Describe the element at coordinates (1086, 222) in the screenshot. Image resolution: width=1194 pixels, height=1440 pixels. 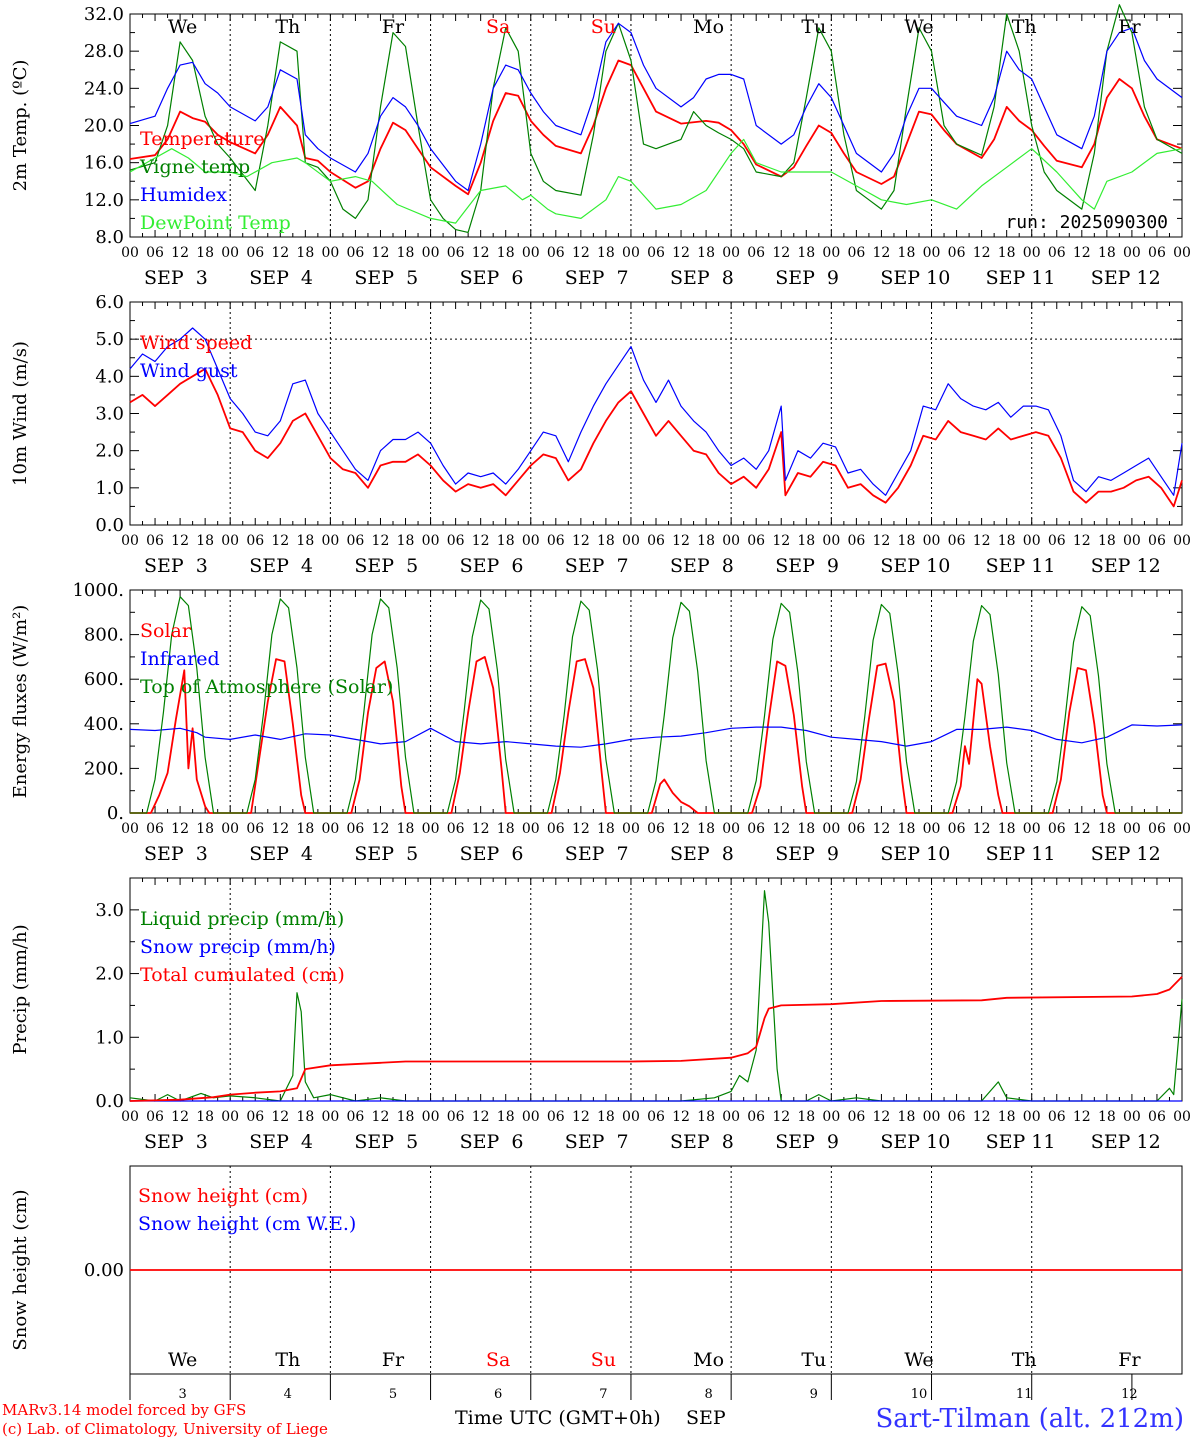
I see `run-annotation: run: 2025090300` at that location.